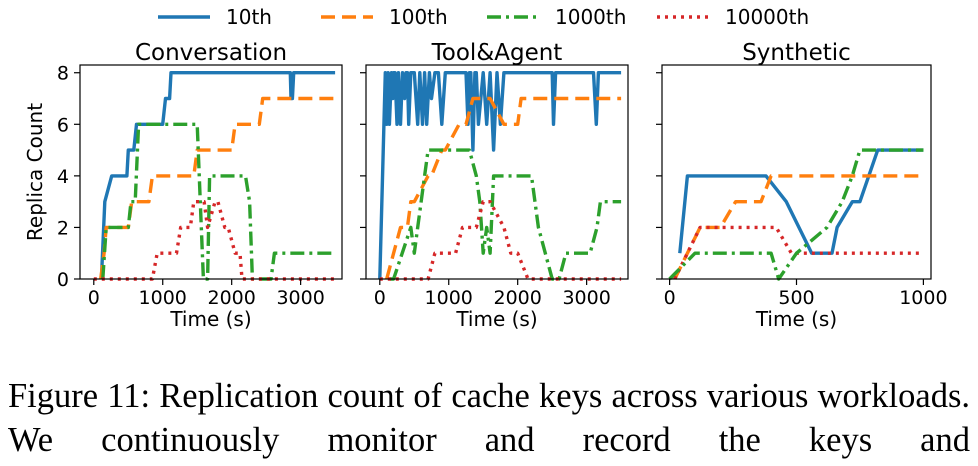  Describe the element at coordinates (483, 17) in the screenshot. I see `legend: 10th 100th 1000th 10000th` at that location.